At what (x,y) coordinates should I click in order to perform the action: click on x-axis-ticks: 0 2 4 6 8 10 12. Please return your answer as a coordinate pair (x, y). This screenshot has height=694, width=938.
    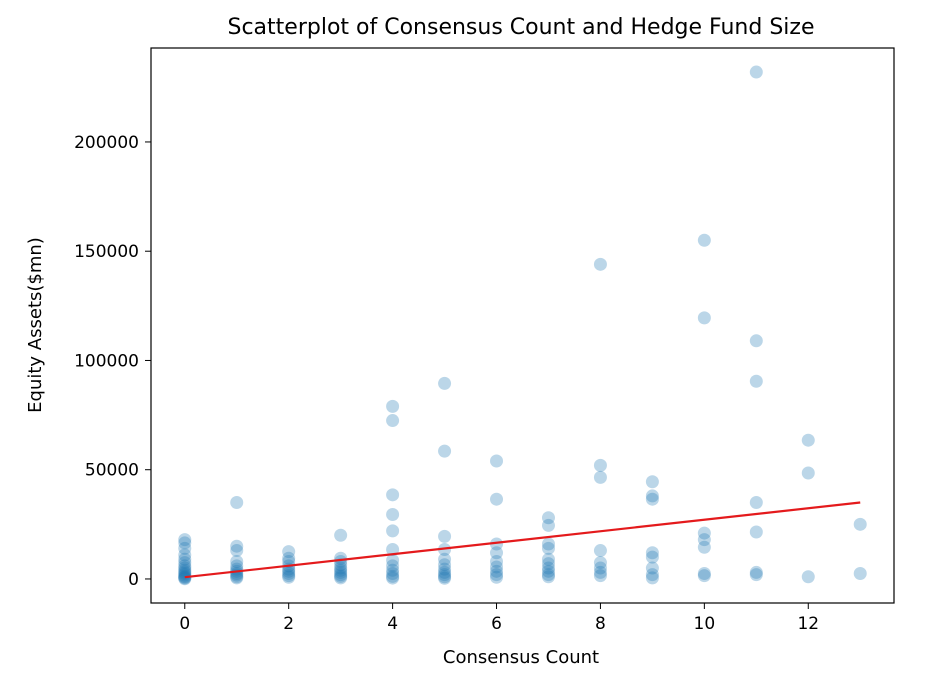
    Looking at the image, I should click on (499, 618).